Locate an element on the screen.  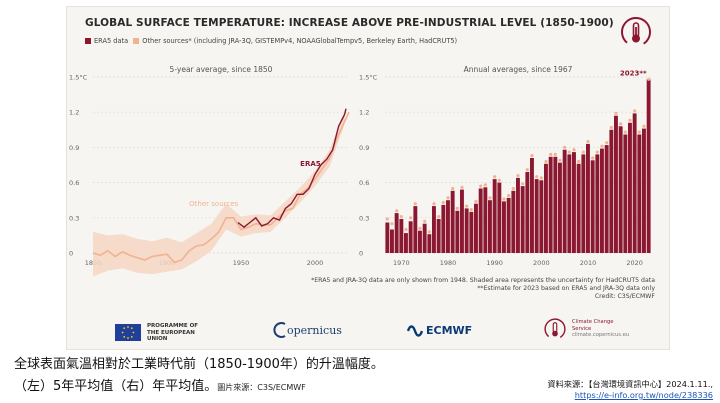
eu-flag-icon is located at coordinates (128, 333).